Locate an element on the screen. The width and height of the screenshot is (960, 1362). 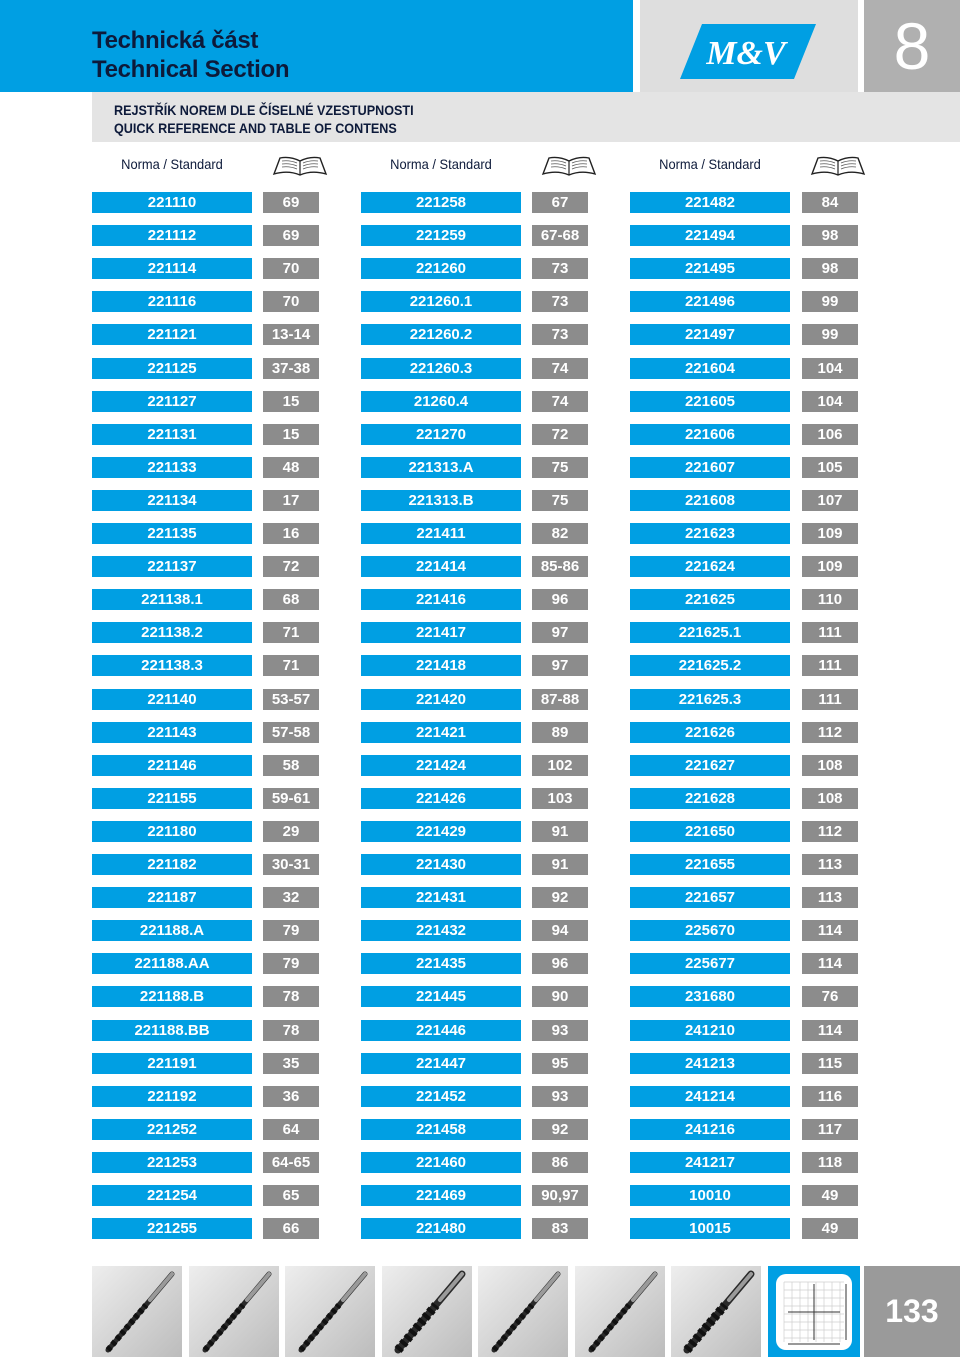
standard-code: 221188.AA is located at coordinates (172, 964).